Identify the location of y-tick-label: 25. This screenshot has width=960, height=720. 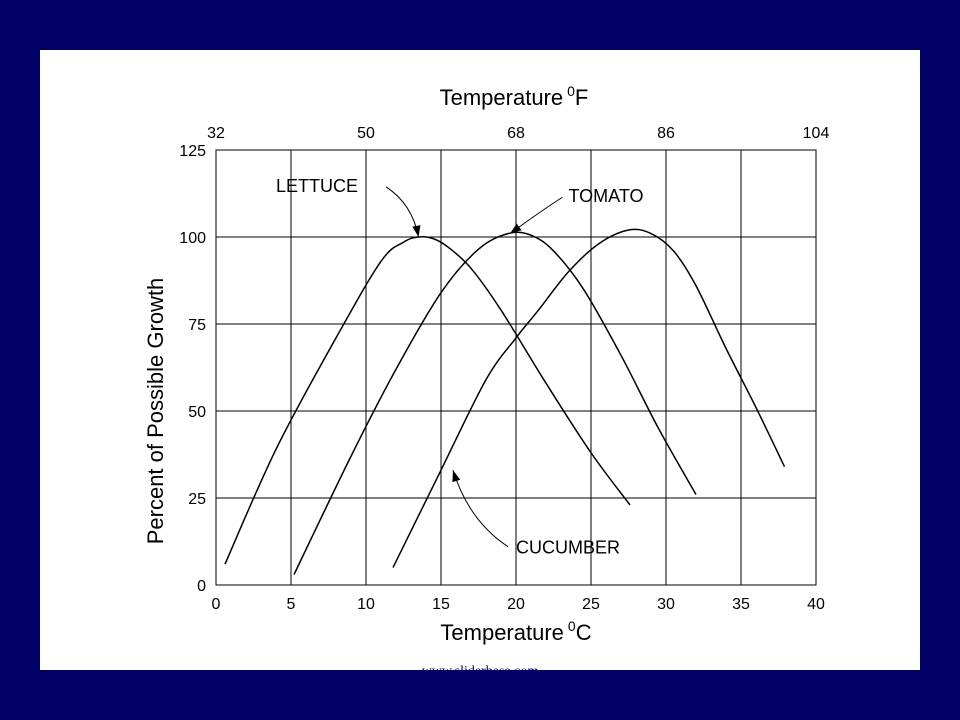
(197, 499).